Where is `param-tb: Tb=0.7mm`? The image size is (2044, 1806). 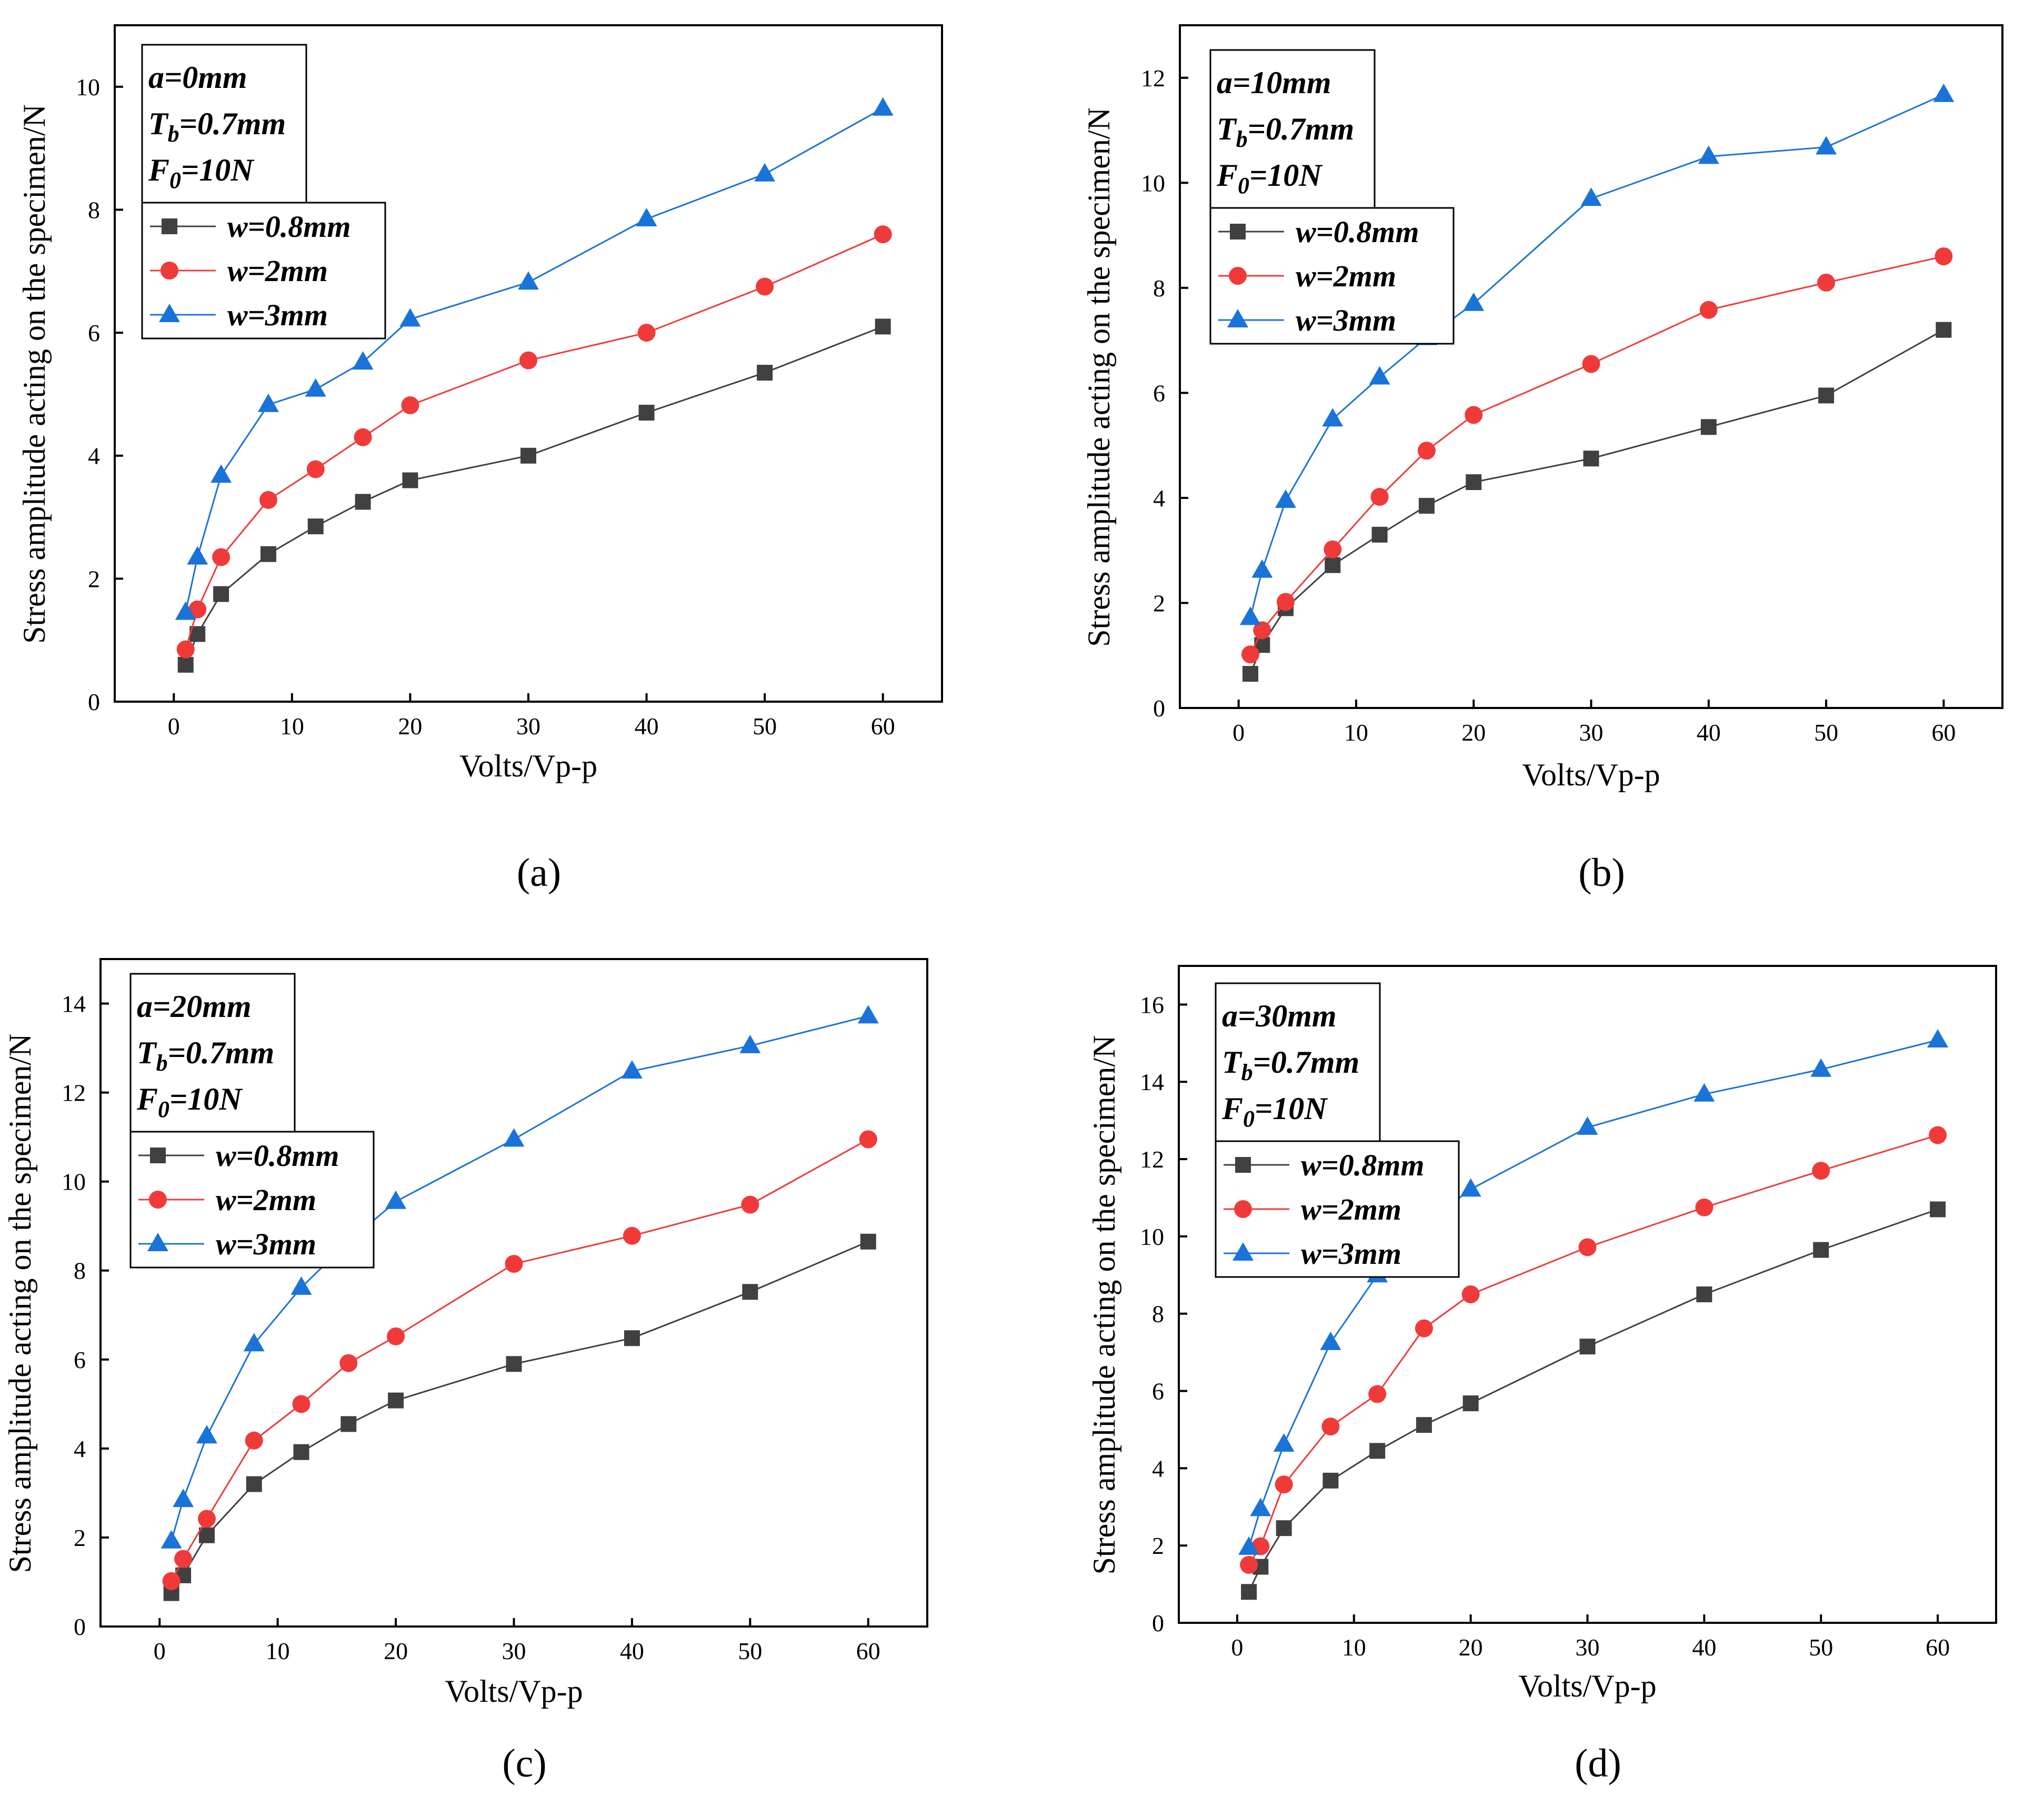
param-tb: Tb=0.7mm is located at coordinates (1285, 132).